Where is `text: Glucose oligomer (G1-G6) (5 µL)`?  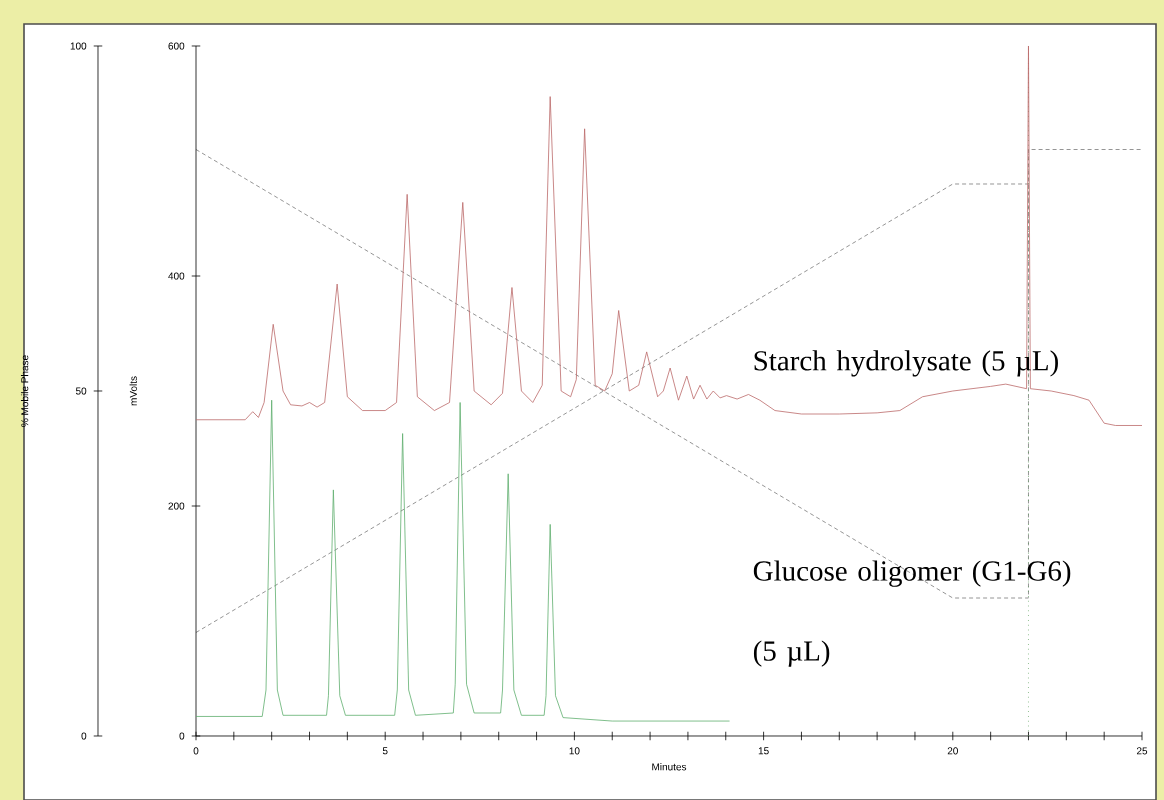
text: Glucose oligomer (G1-G6) (5 µL) is located at coordinates (912, 613).